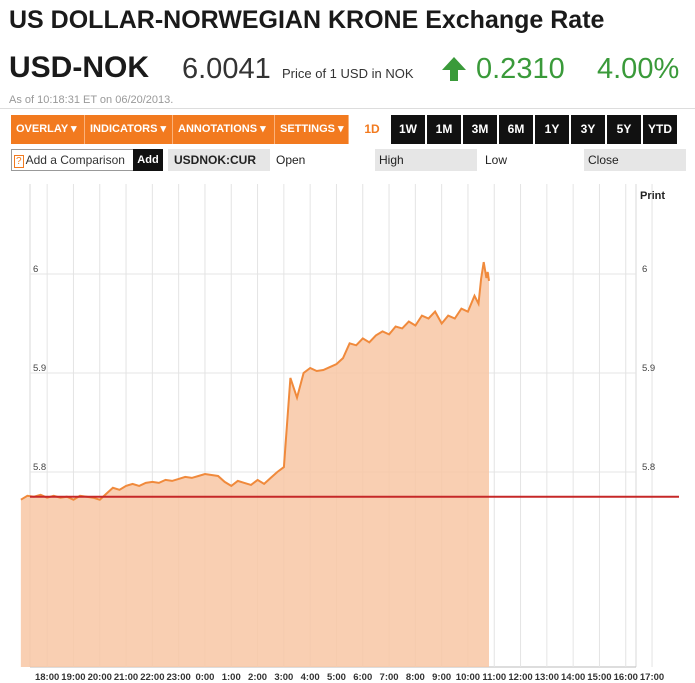 The width and height of the screenshot is (695, 683). Describe the element at coordinates (494, 677) in the screenshot. I see `x-tick-label: 11:00` at that location.